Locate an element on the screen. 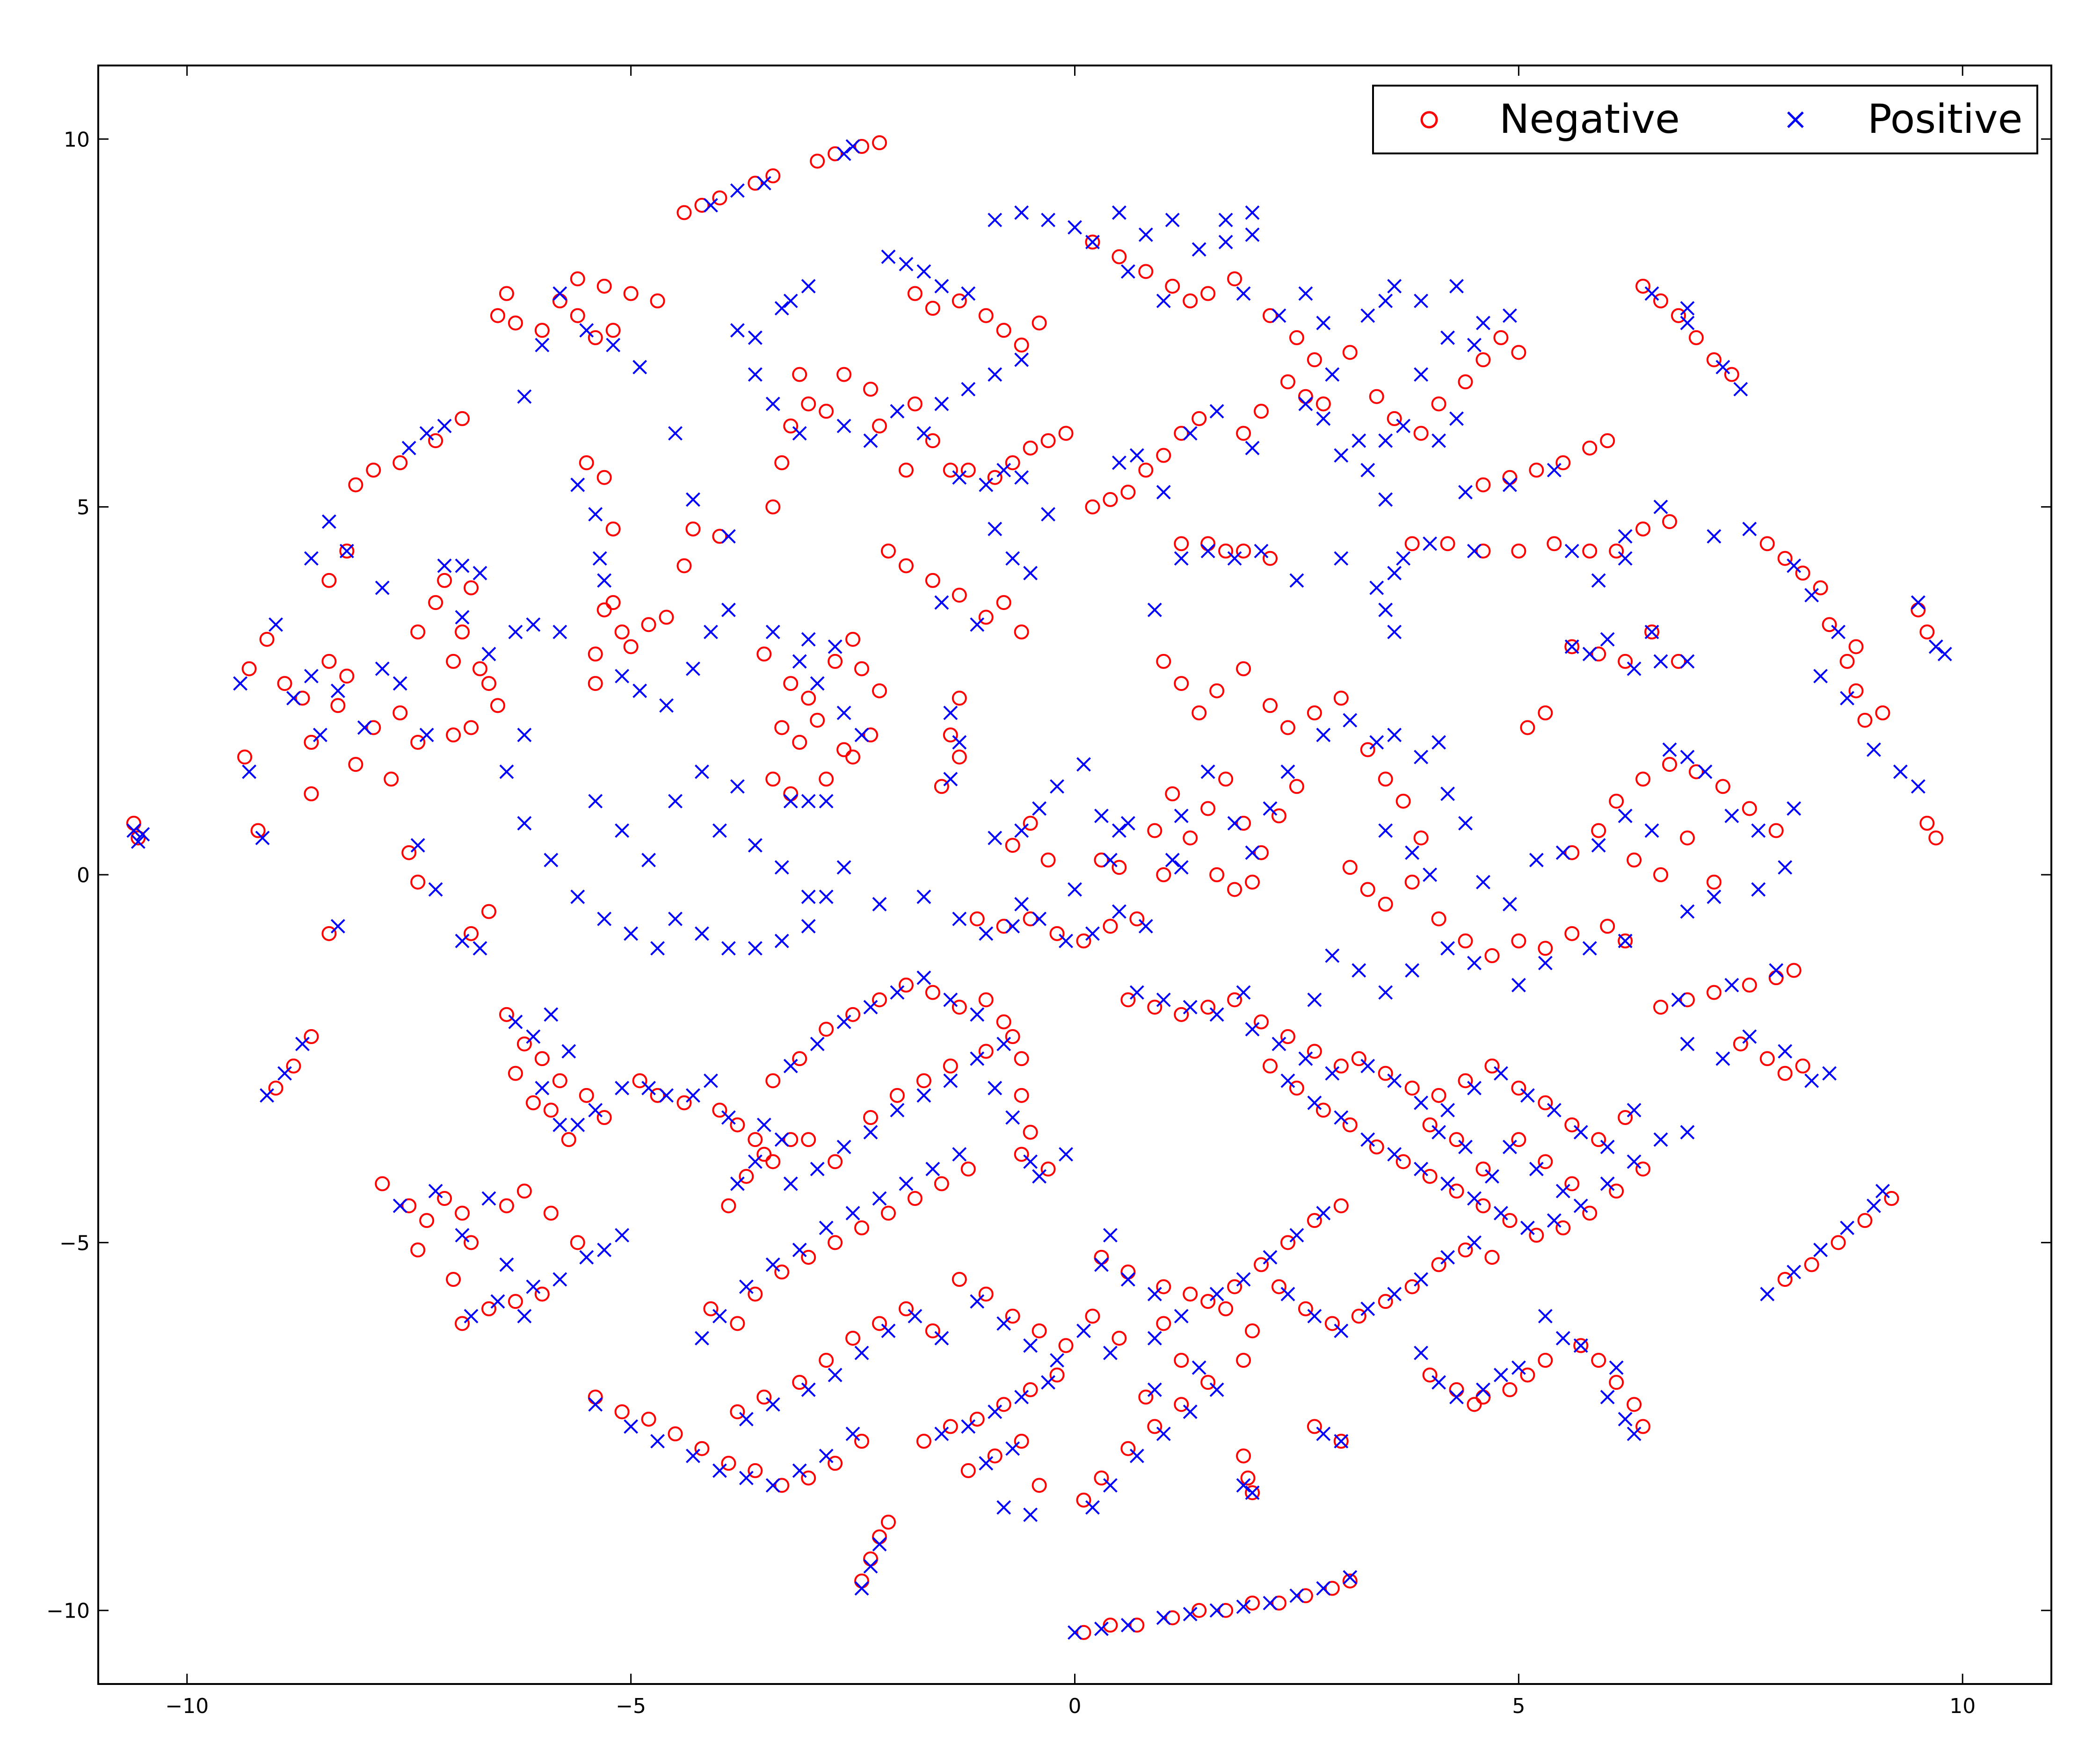  x-tick-label: −10 is located at coordinates (187, 1706).